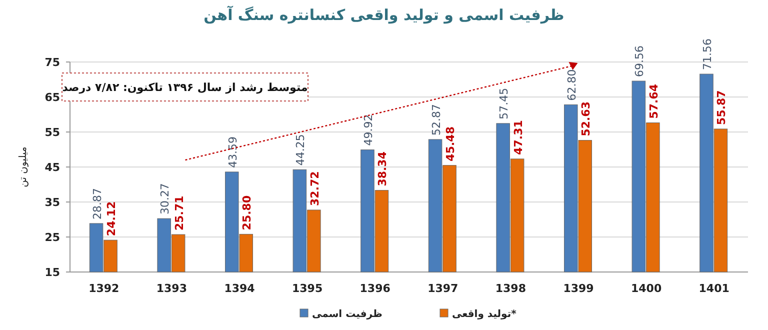 This screenshot has width=768, height=330. Describe the element at coordinates (52, 202) in the screenshot. I see `y-tick-label: 35` at that location.